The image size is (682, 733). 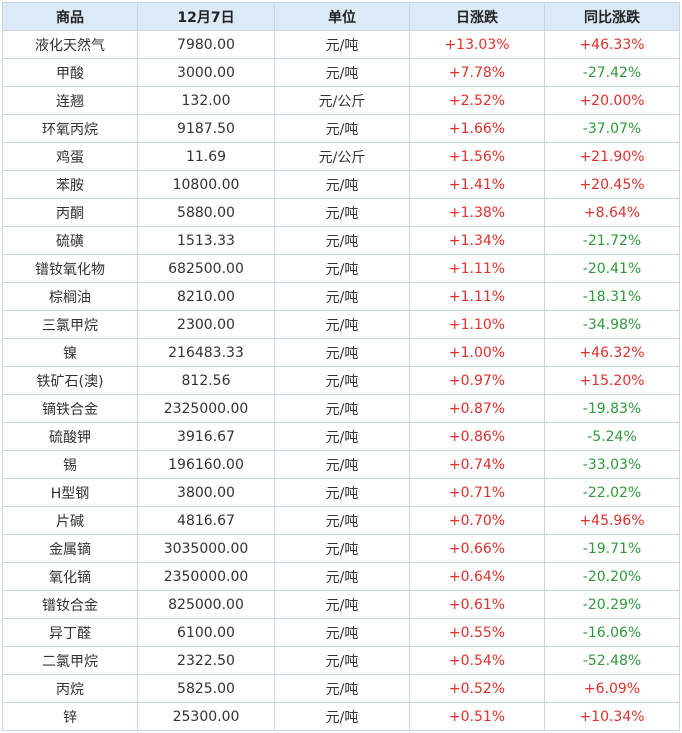 I want to click on price-cell: 9187.50, so click(x=206, y=128).